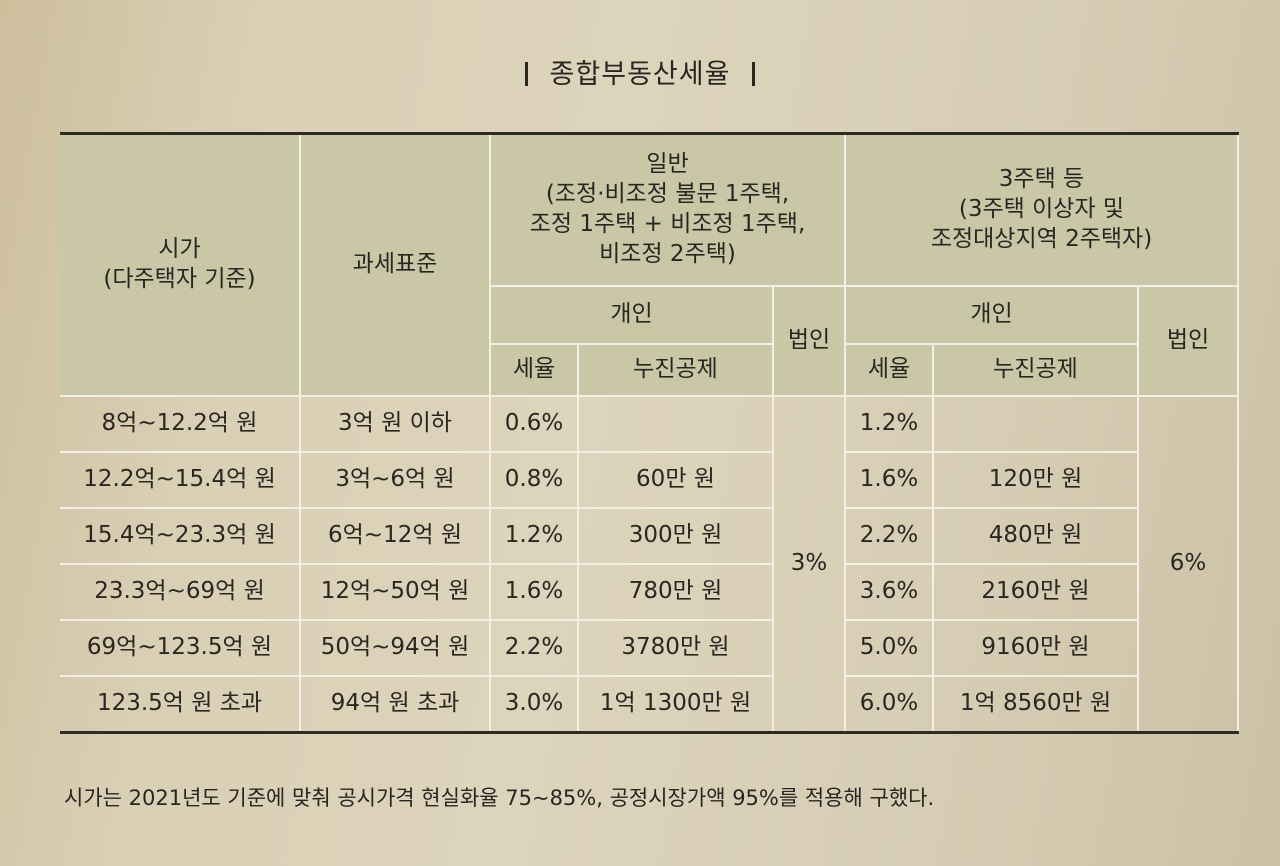 This screenshot has width=1280, height=866. Describe the element at coordinates (534, 592) in the screenshot. I see `cell-general-rate: 1.6%` at that location.